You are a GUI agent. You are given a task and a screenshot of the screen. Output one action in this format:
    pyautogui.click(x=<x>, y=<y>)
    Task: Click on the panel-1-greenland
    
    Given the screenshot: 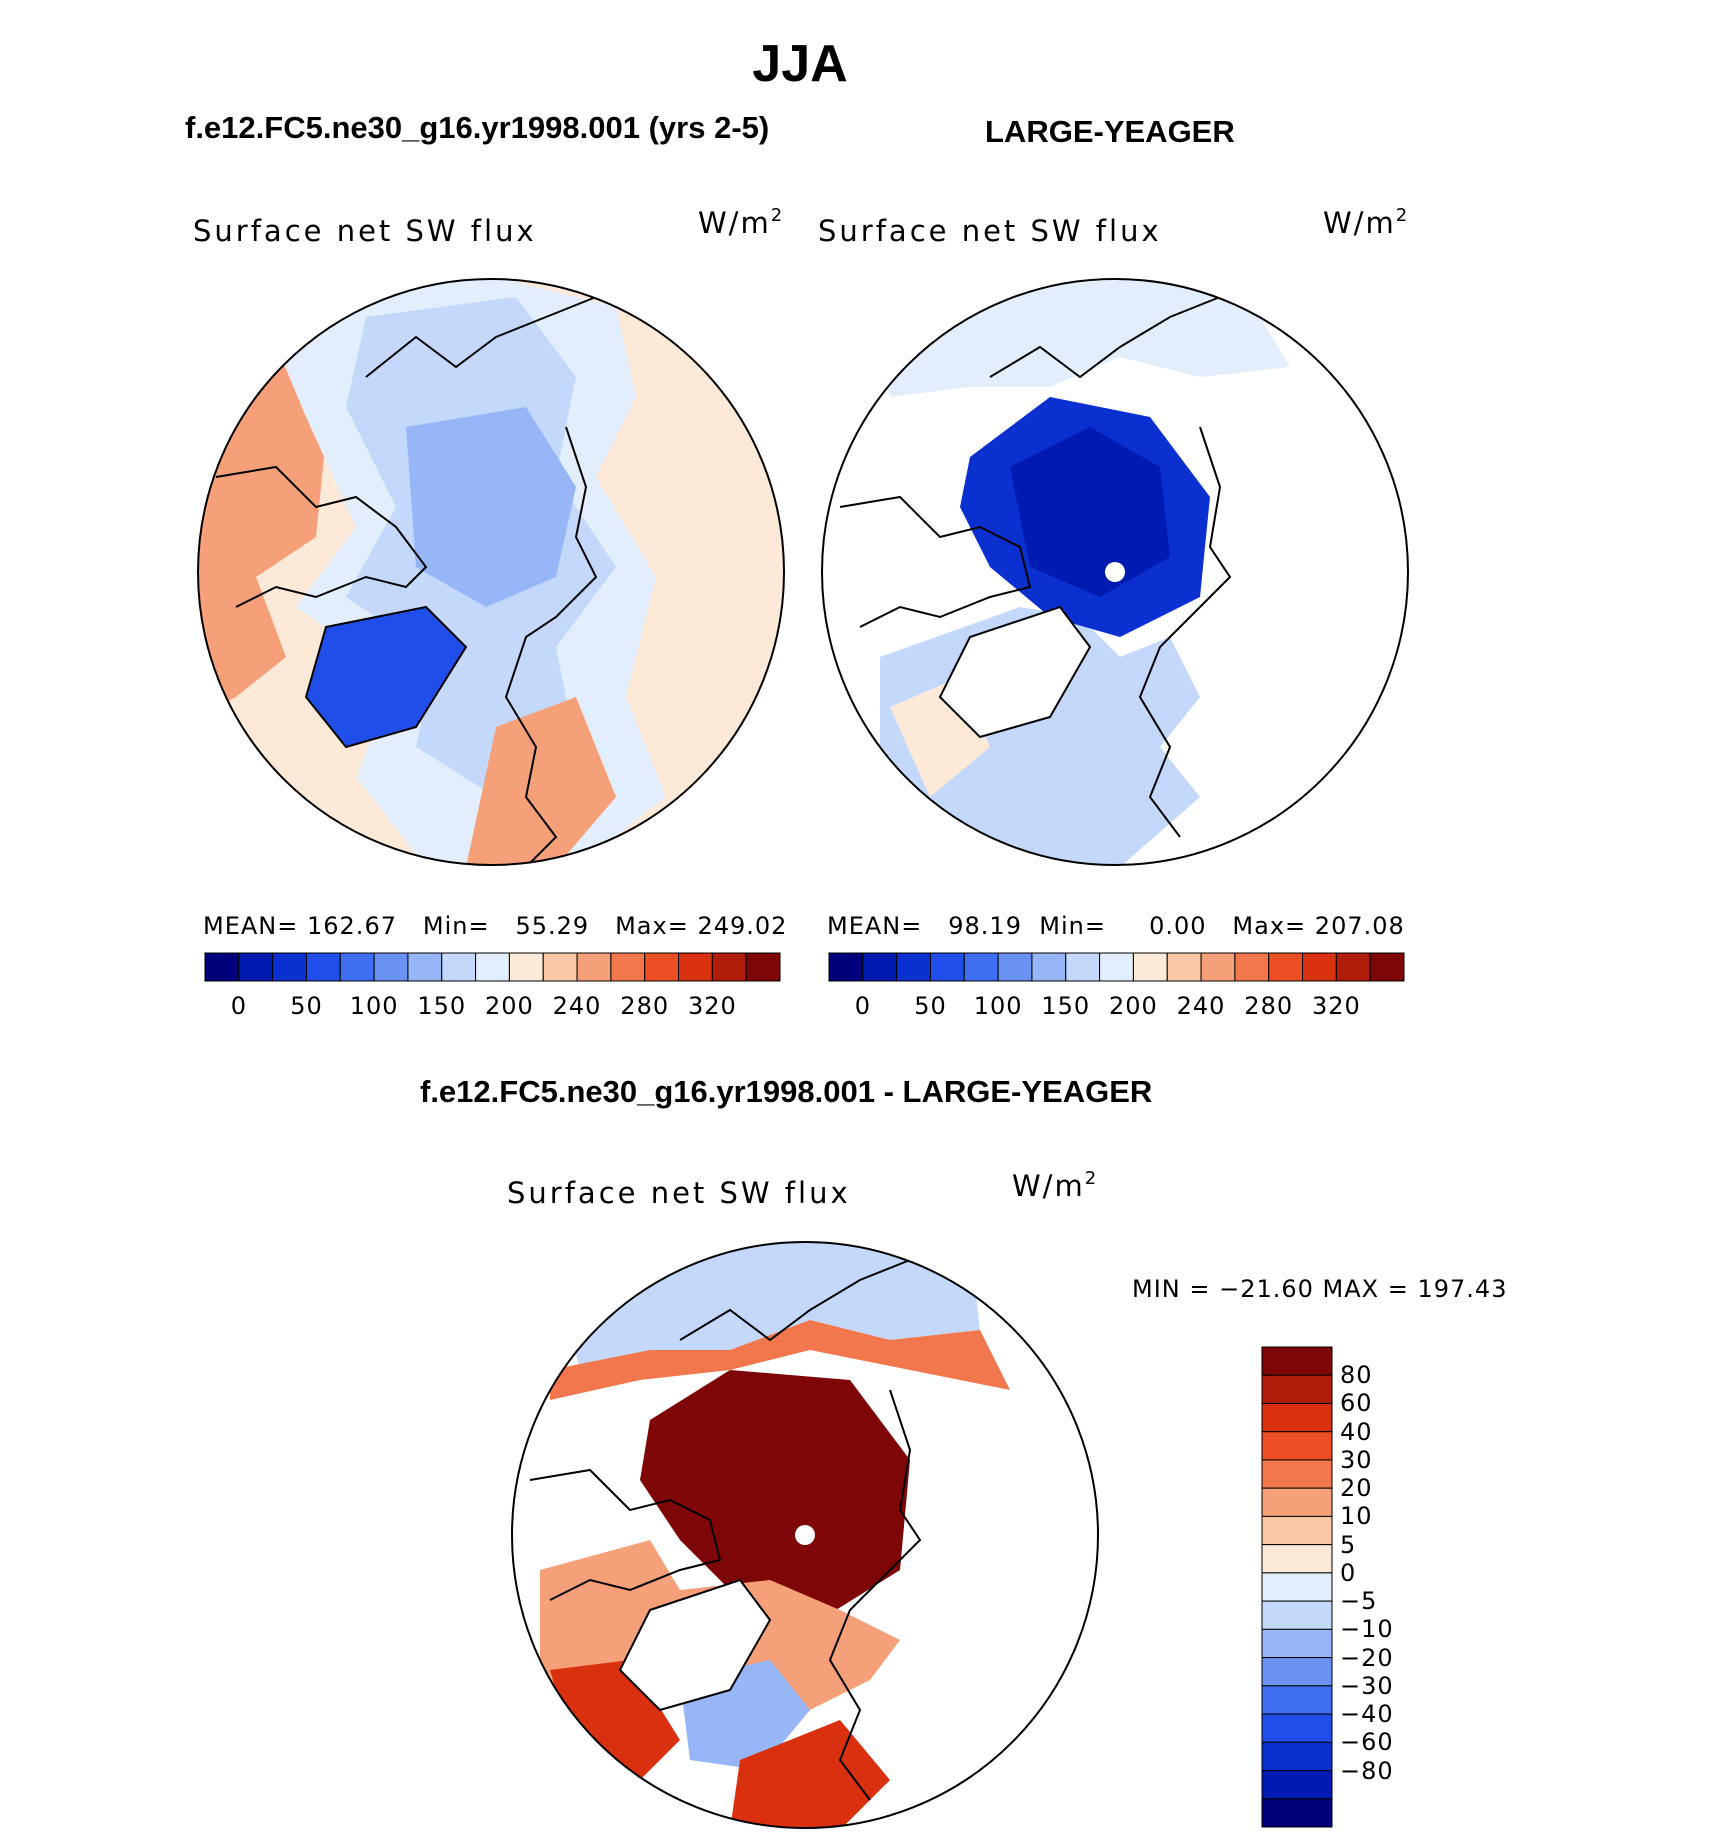 What is the action you would take?
    pyautogui.click(x=386, y=677)
    